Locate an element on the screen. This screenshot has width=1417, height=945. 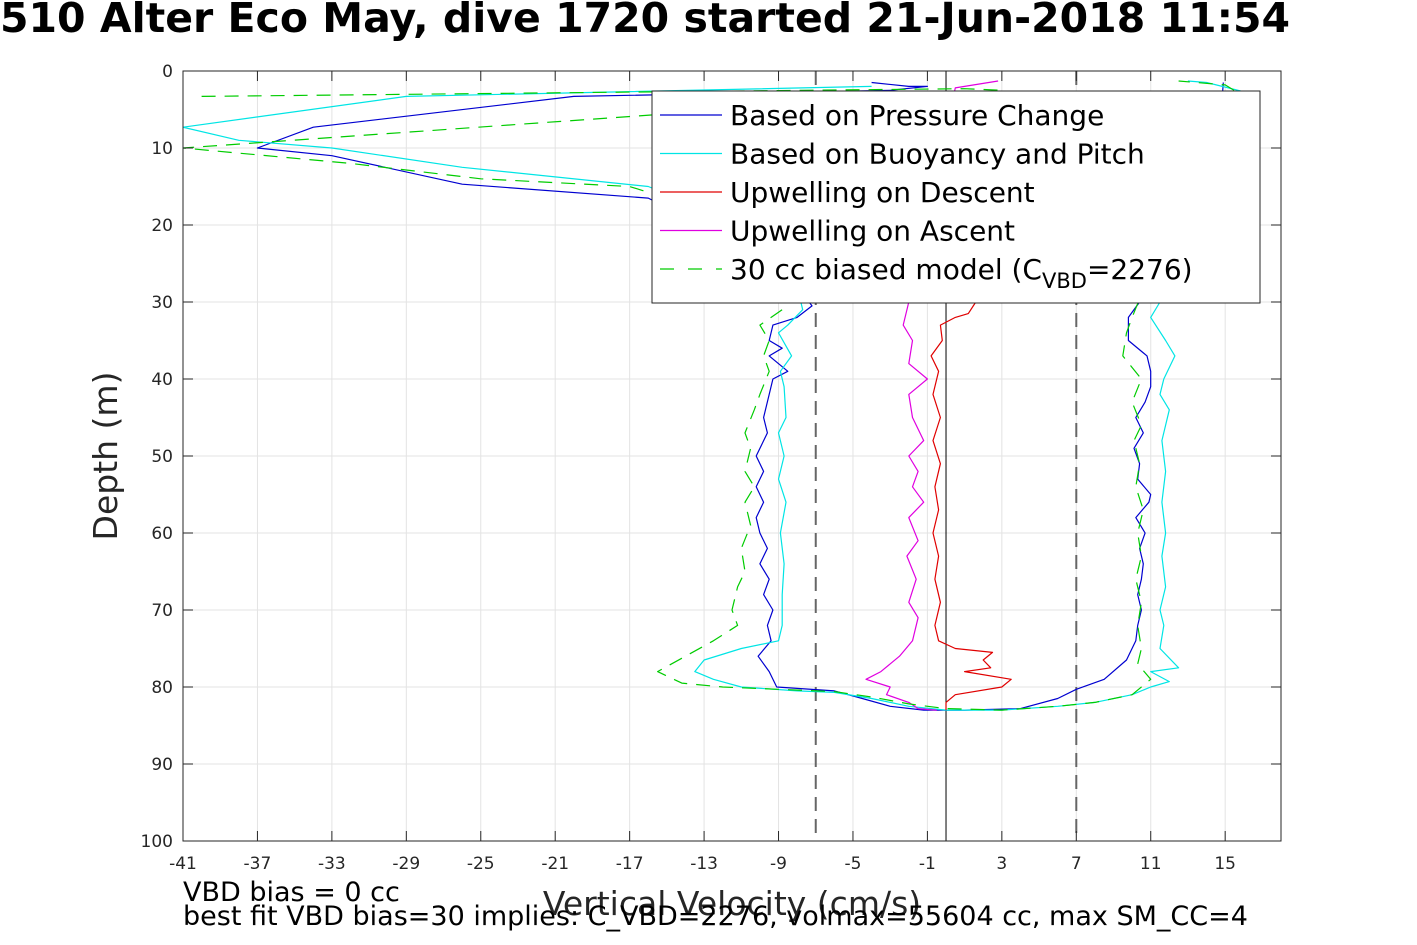
x-tick-label: -5 is located at coordinates (852, 864).